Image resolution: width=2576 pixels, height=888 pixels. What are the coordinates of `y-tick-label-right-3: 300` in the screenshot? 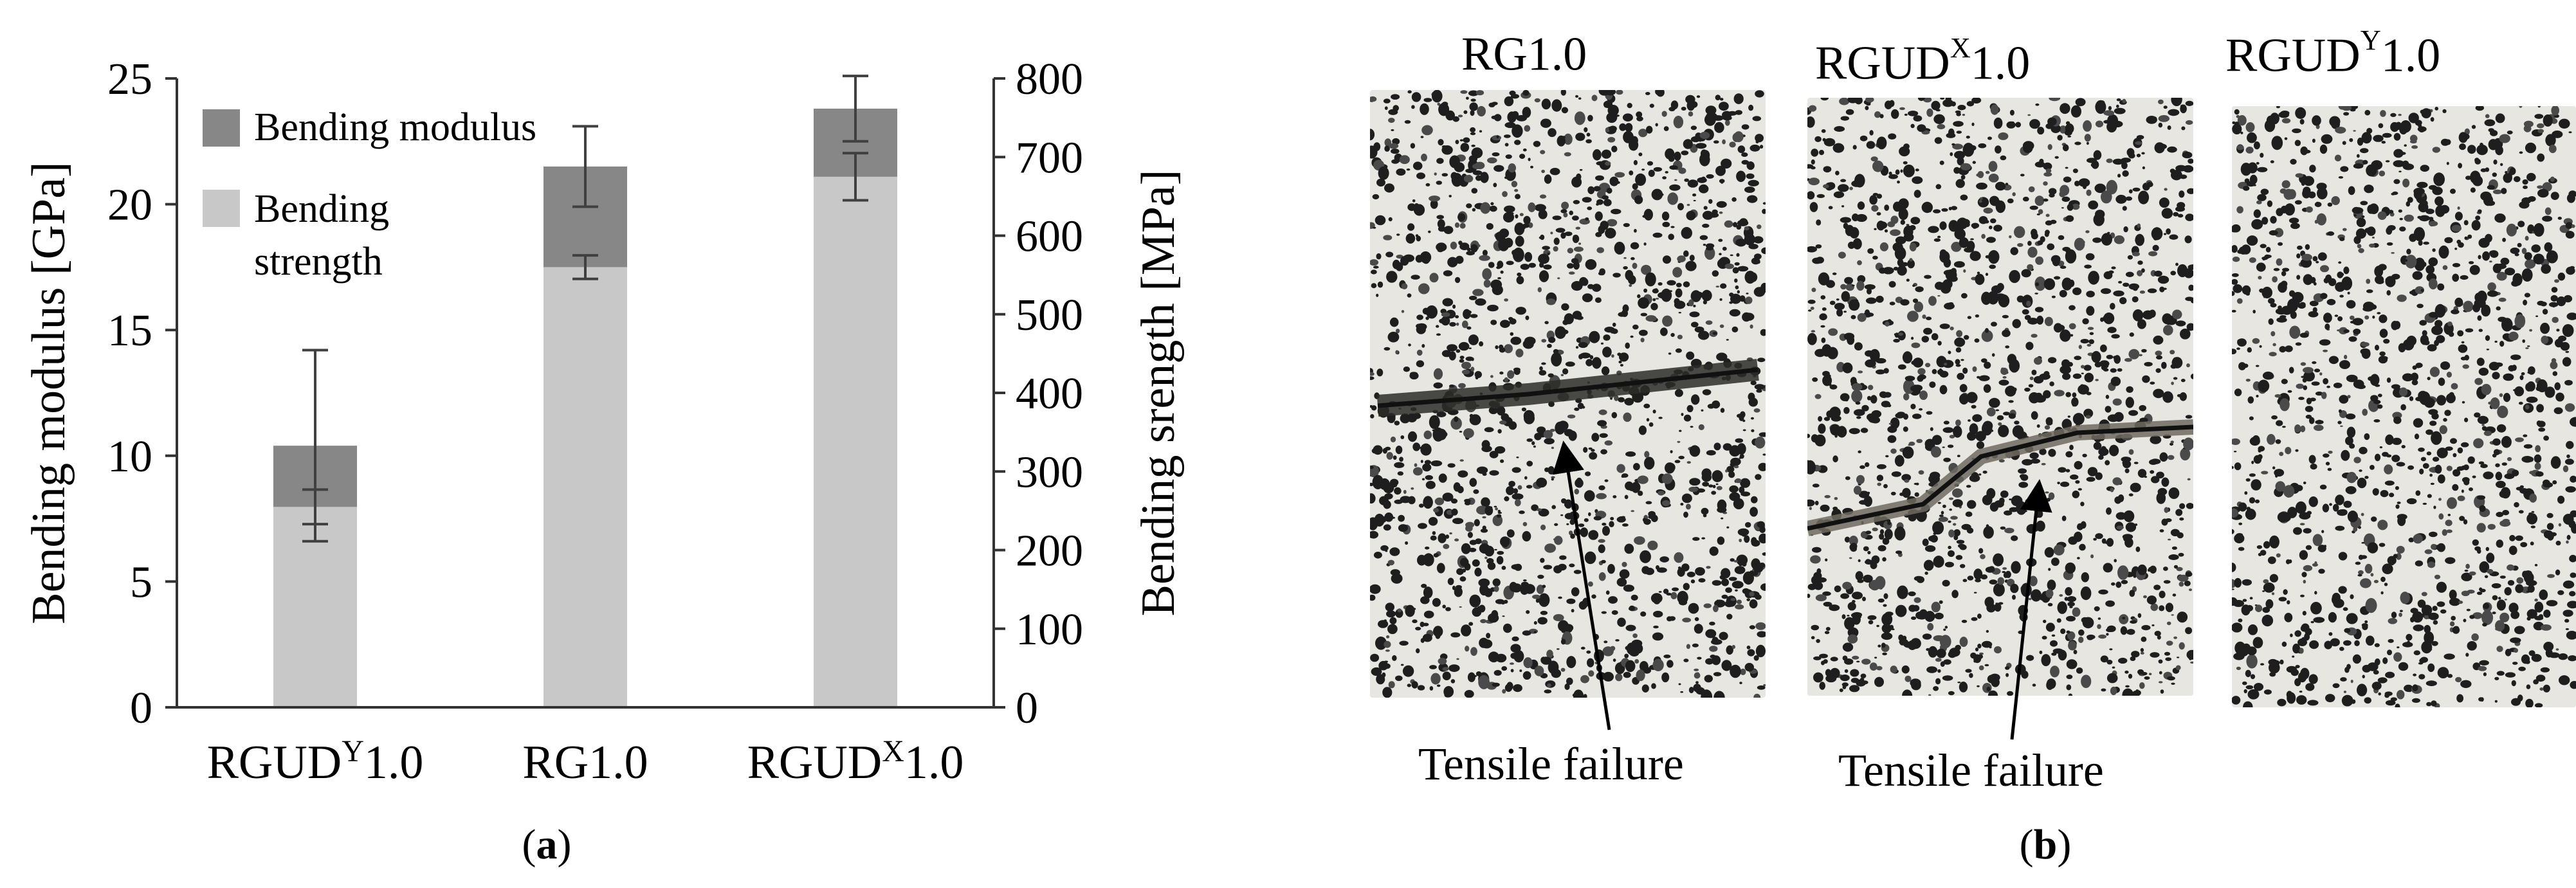 It's located at (1049, 472).